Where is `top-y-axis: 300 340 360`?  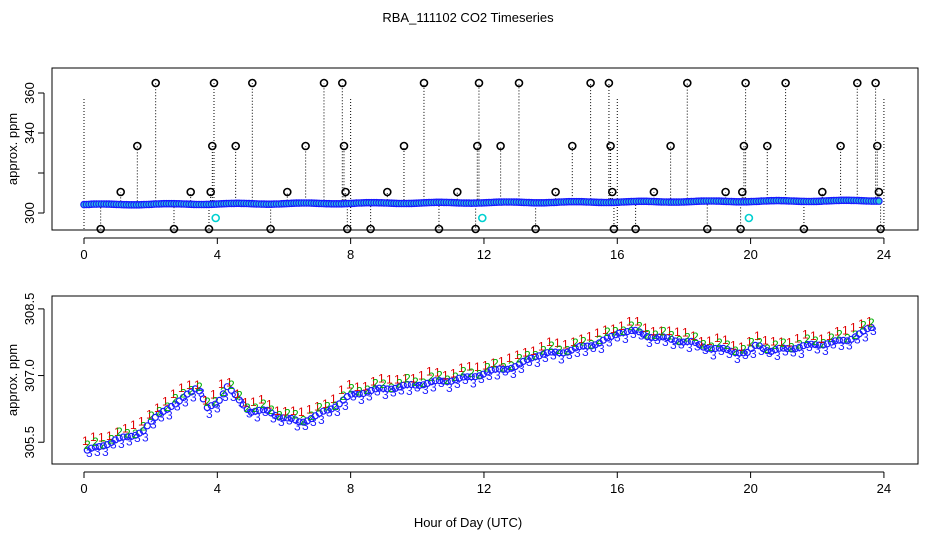 top-y-axis: 300 340 360 is located at coordinates (33, 153).